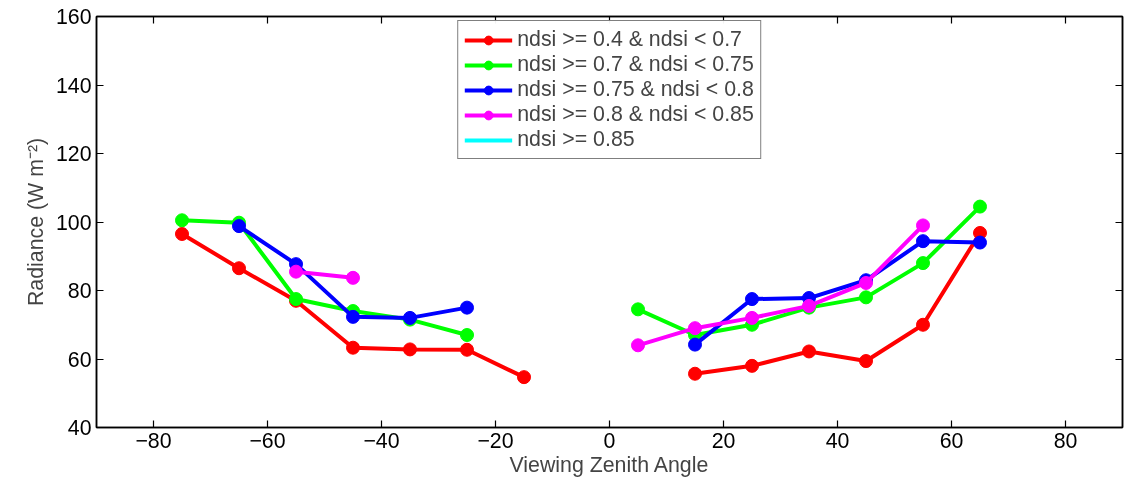  I want to click on legend-label: ndsi >= 0.7 & ndsi < 0.75, so click(635, 64).